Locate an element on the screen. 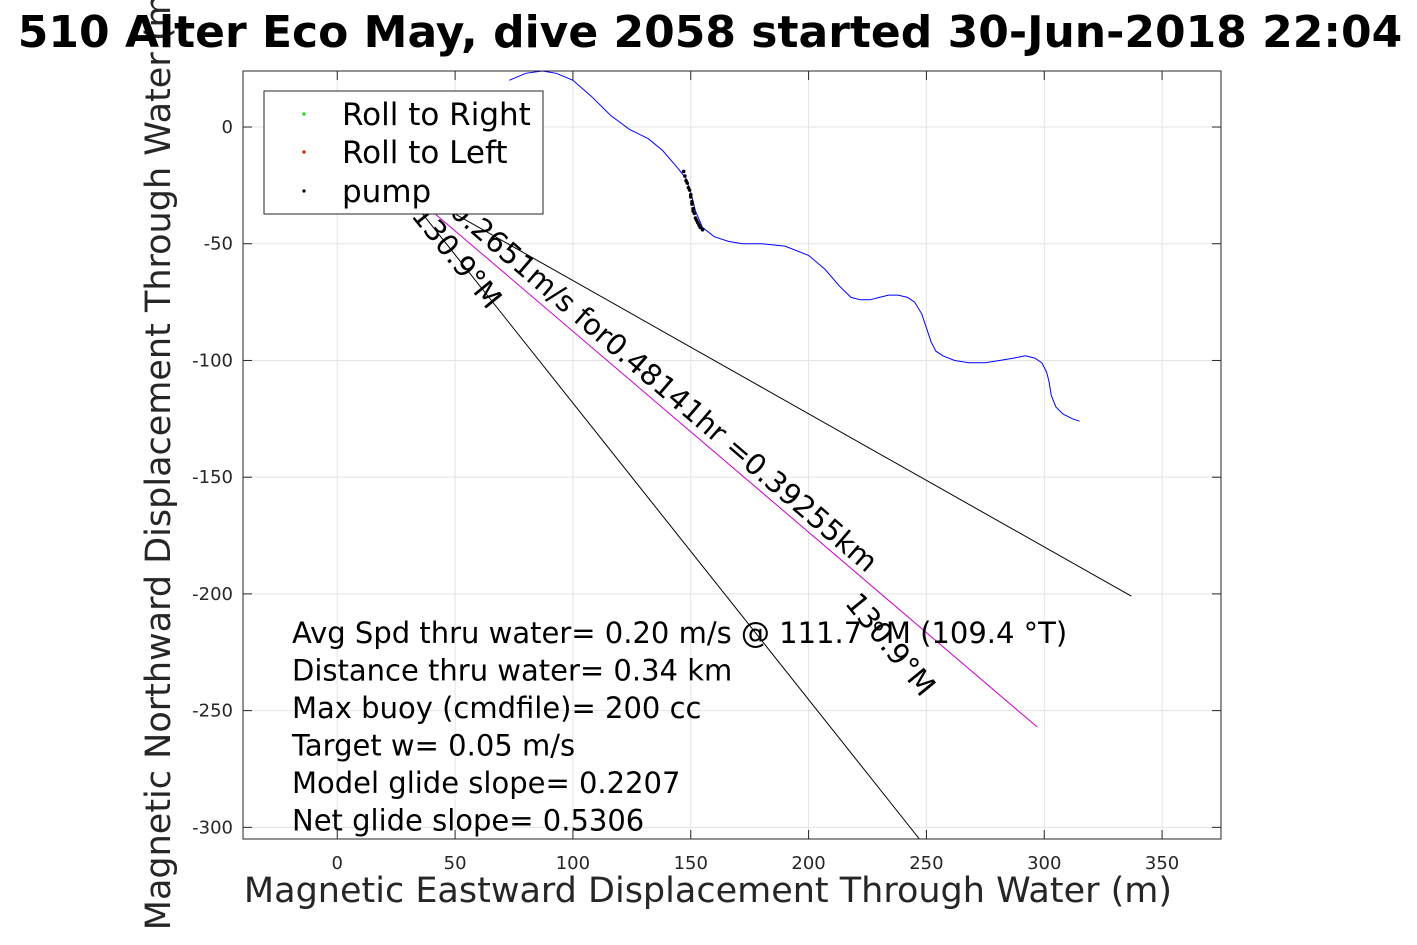 This screenshot has height=945, width=1417. y-tick-label: -150 is located at coordinates (212, 477).